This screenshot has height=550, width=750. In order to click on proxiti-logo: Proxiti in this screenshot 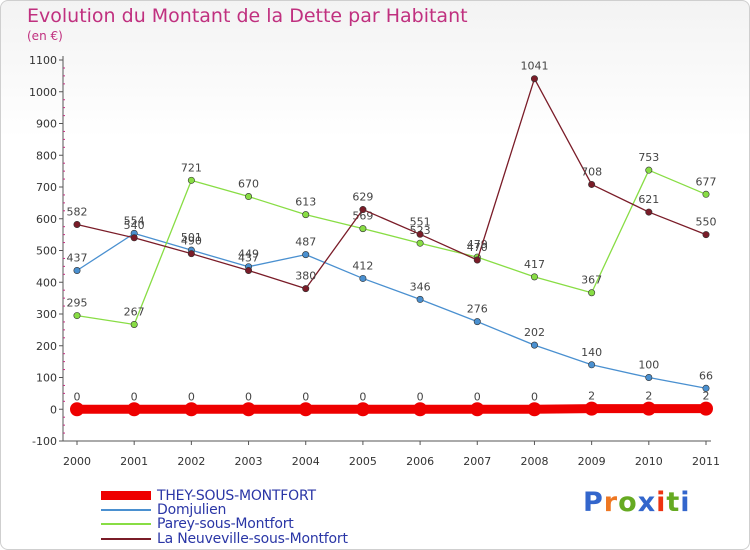, I will do `click(637, 502)`.